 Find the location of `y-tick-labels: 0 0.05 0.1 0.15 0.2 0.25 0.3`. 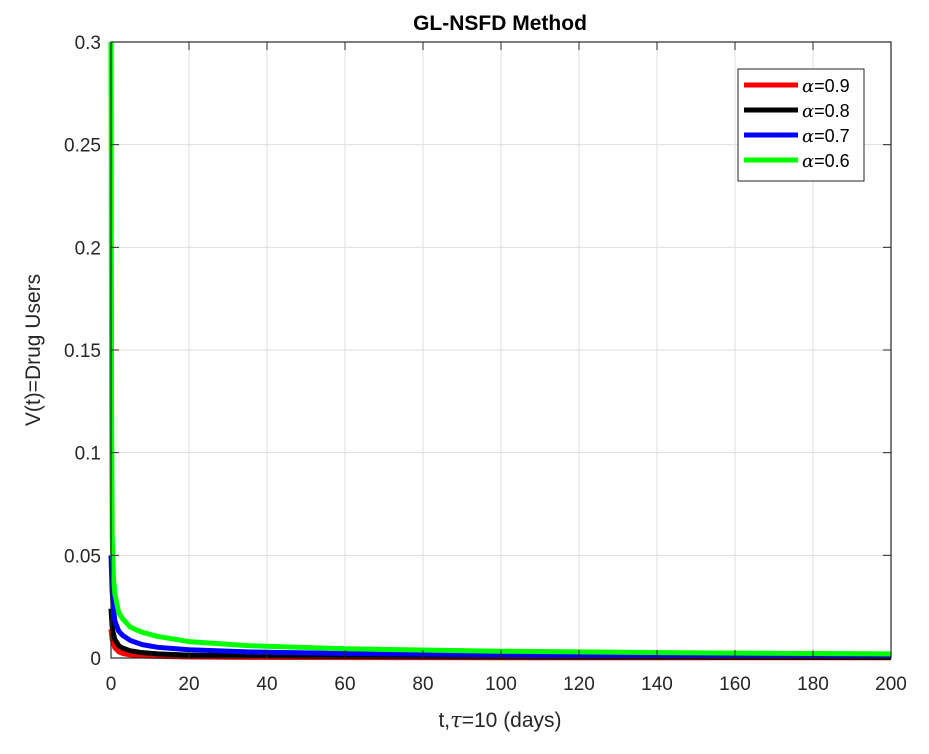

y-tick-labels: 0 0.05 0.1 0.15 0.2 0.25 0.3 is located at coordinates (82, 351).